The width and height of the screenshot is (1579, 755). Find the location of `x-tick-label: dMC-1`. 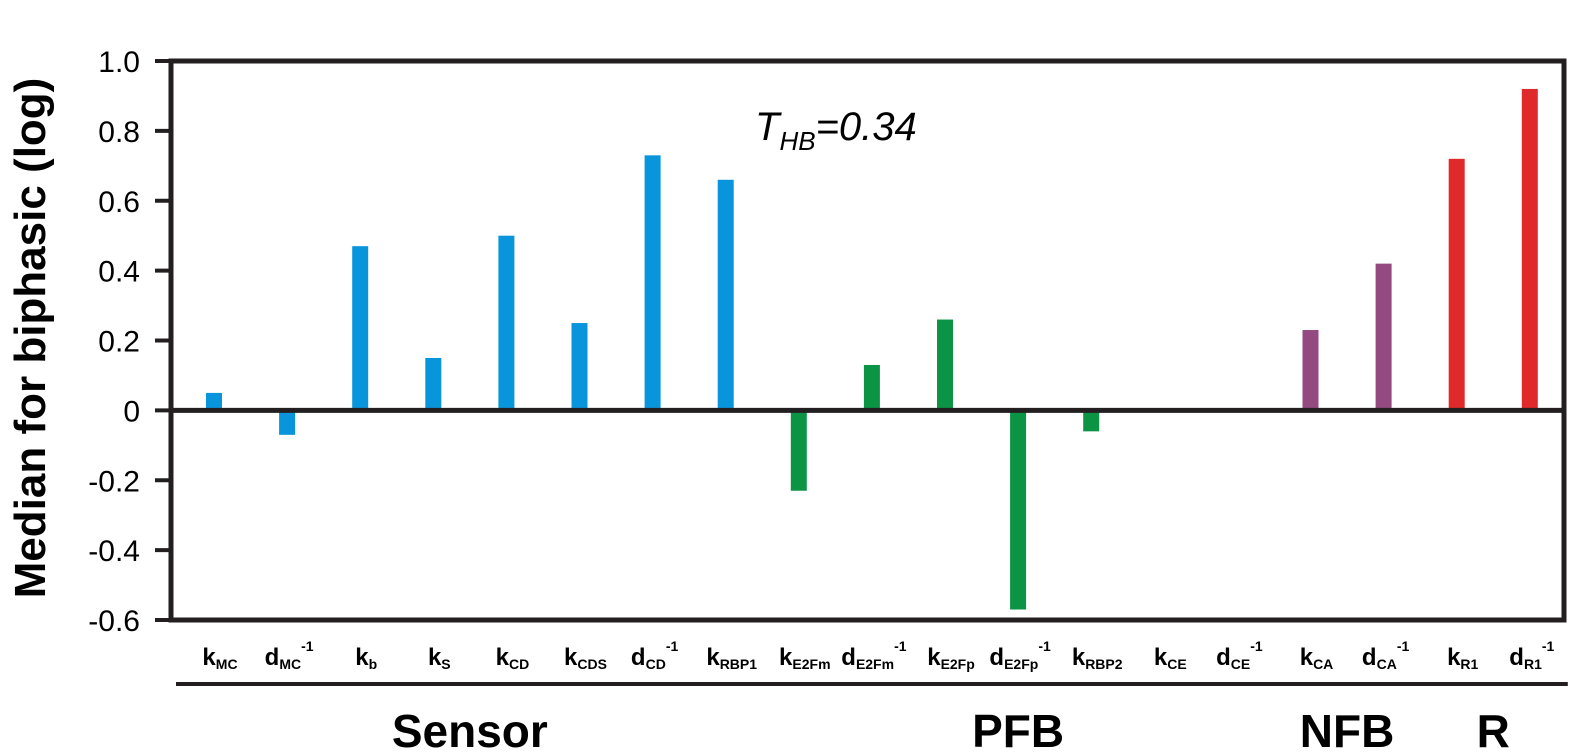

x-tick-label: dMC-1 is located at coordinates (289, 655).